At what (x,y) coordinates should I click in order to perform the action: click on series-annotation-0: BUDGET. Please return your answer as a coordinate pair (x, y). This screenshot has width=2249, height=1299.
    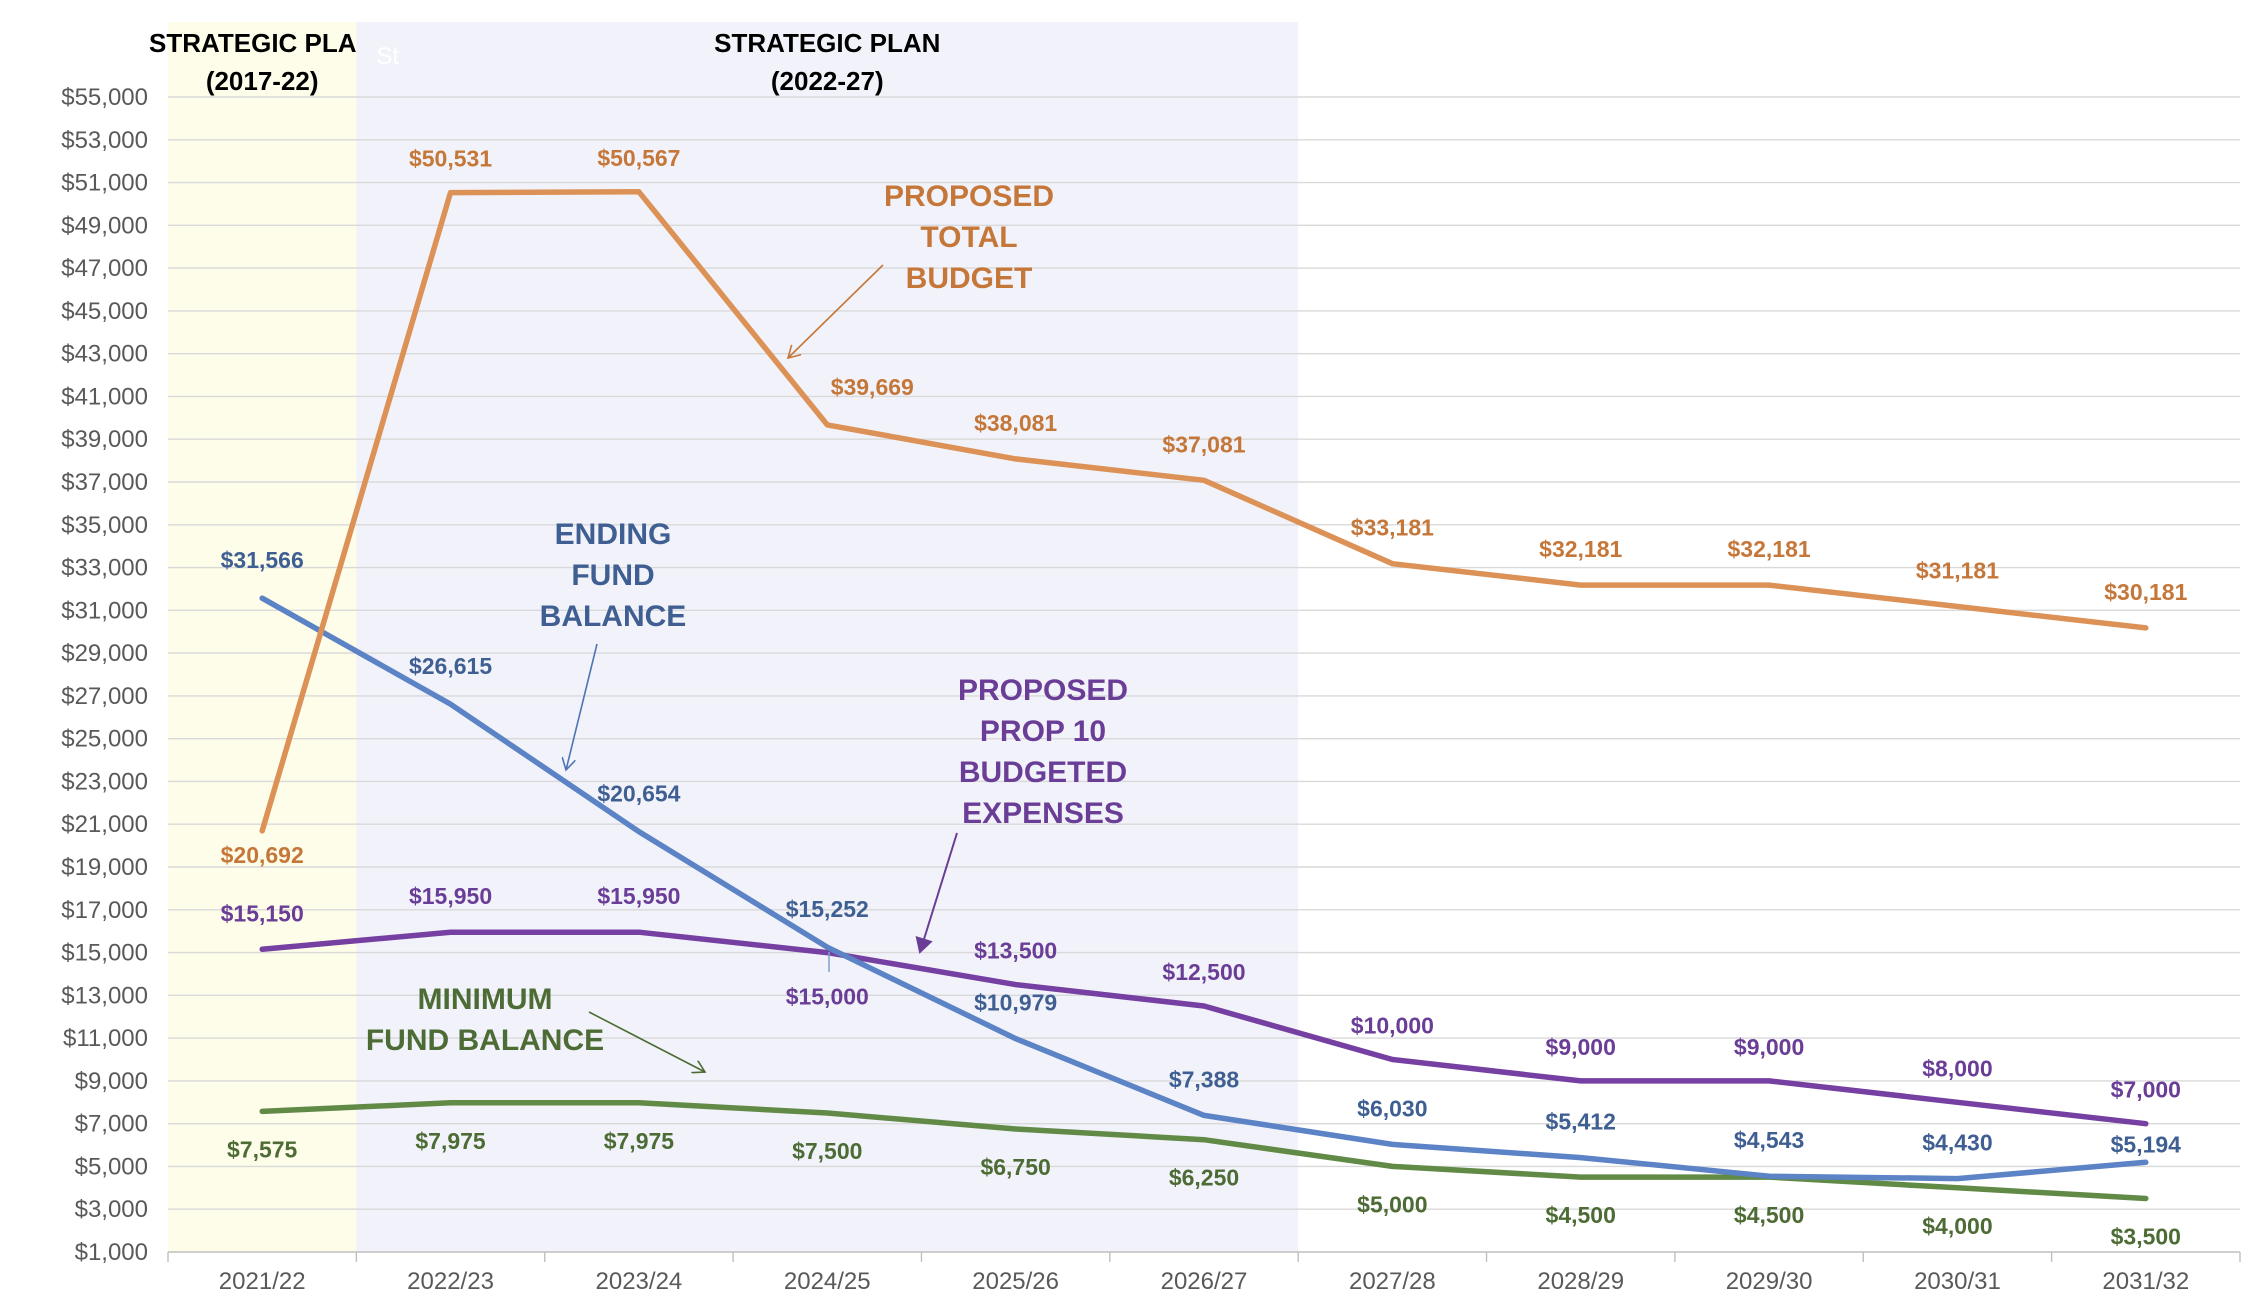
    Looking at the image, I should click on (969, 278).